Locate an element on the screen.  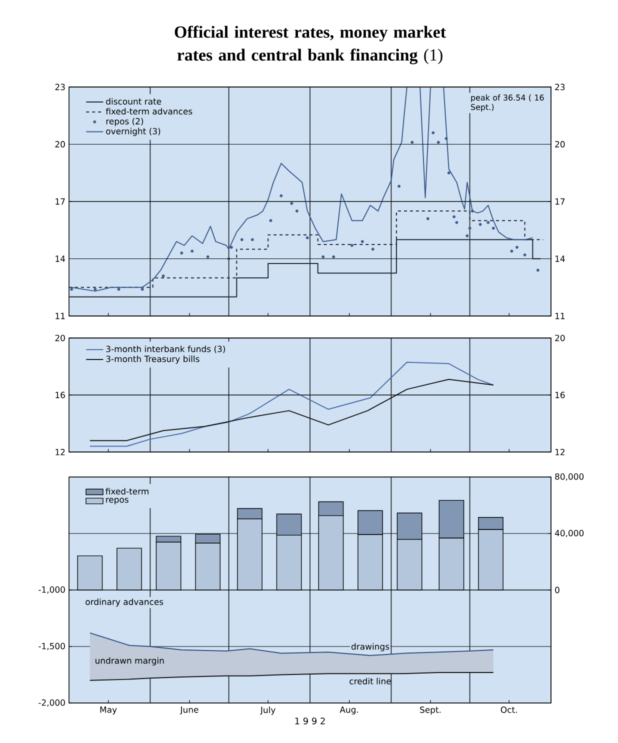
y-tick-label: -2,000 is located at coordinates (51, 703).